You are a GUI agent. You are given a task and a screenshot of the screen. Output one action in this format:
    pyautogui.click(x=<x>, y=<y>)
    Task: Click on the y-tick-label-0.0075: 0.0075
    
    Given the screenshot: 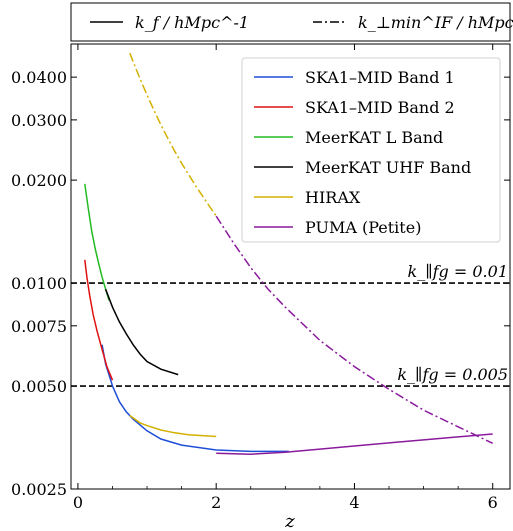 What is the action you would take?
    pyautogui.click(x=39, y=326)
    